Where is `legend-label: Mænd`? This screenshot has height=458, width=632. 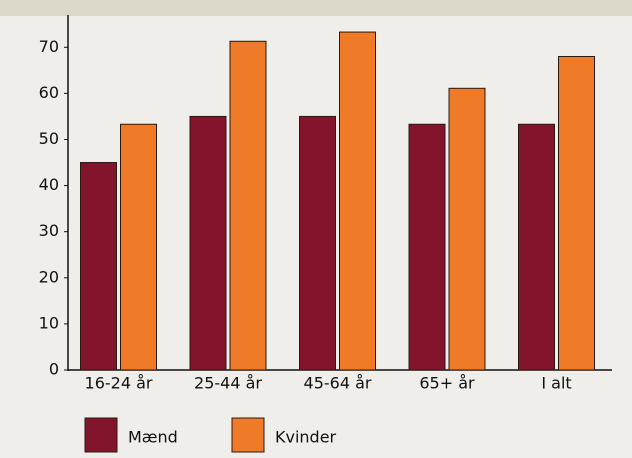
legend-label: Mænd is located at coordinates (153, 437).